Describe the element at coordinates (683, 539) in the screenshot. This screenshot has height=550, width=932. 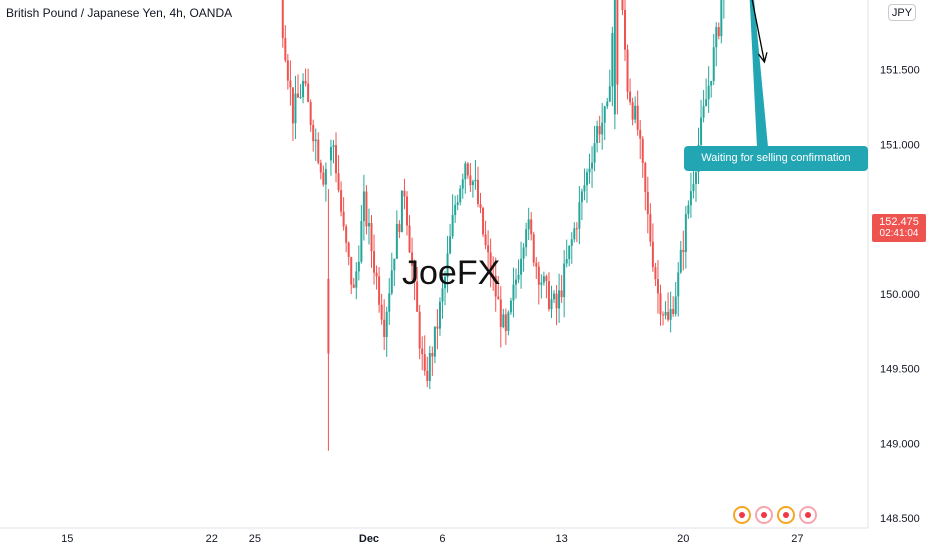
I see `x-tick-label: 20` at that location.